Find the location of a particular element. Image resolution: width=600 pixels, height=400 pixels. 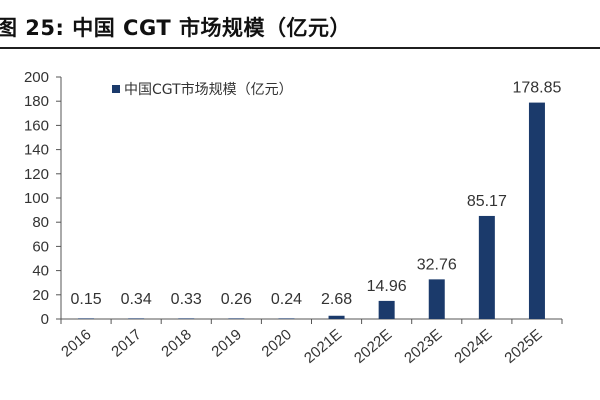

y-tick-label: 20 is located at coordinates (40, 295).